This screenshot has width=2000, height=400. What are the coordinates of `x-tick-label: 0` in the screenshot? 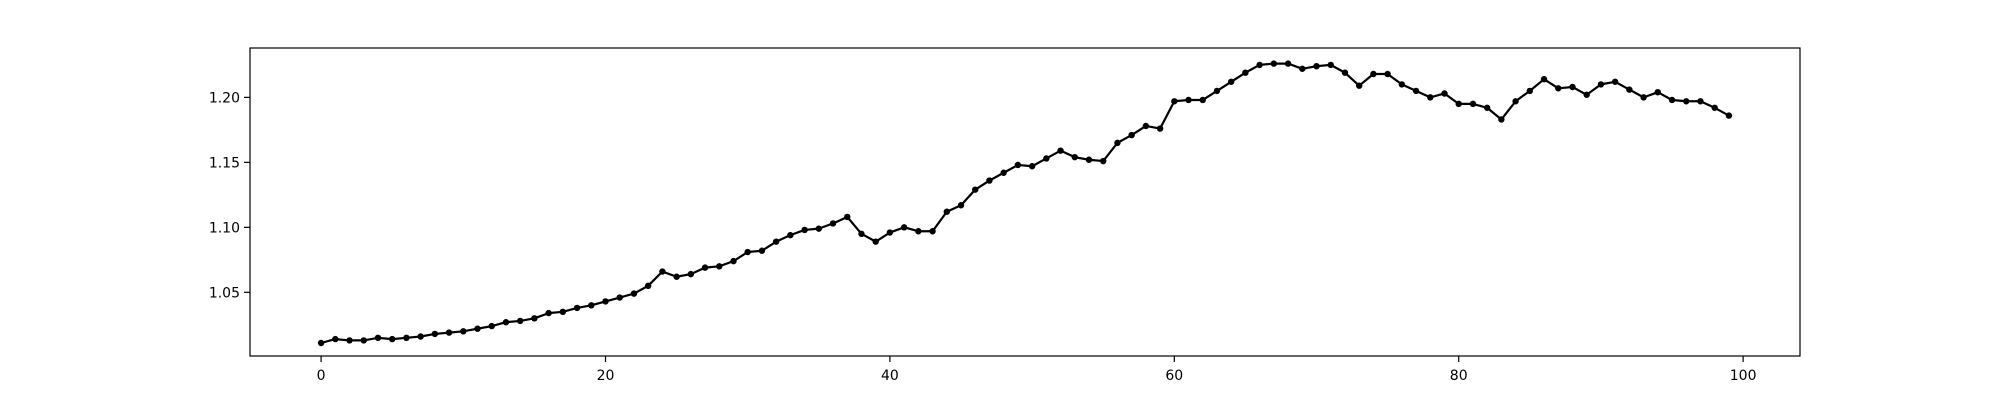 It's located at (321, 376).